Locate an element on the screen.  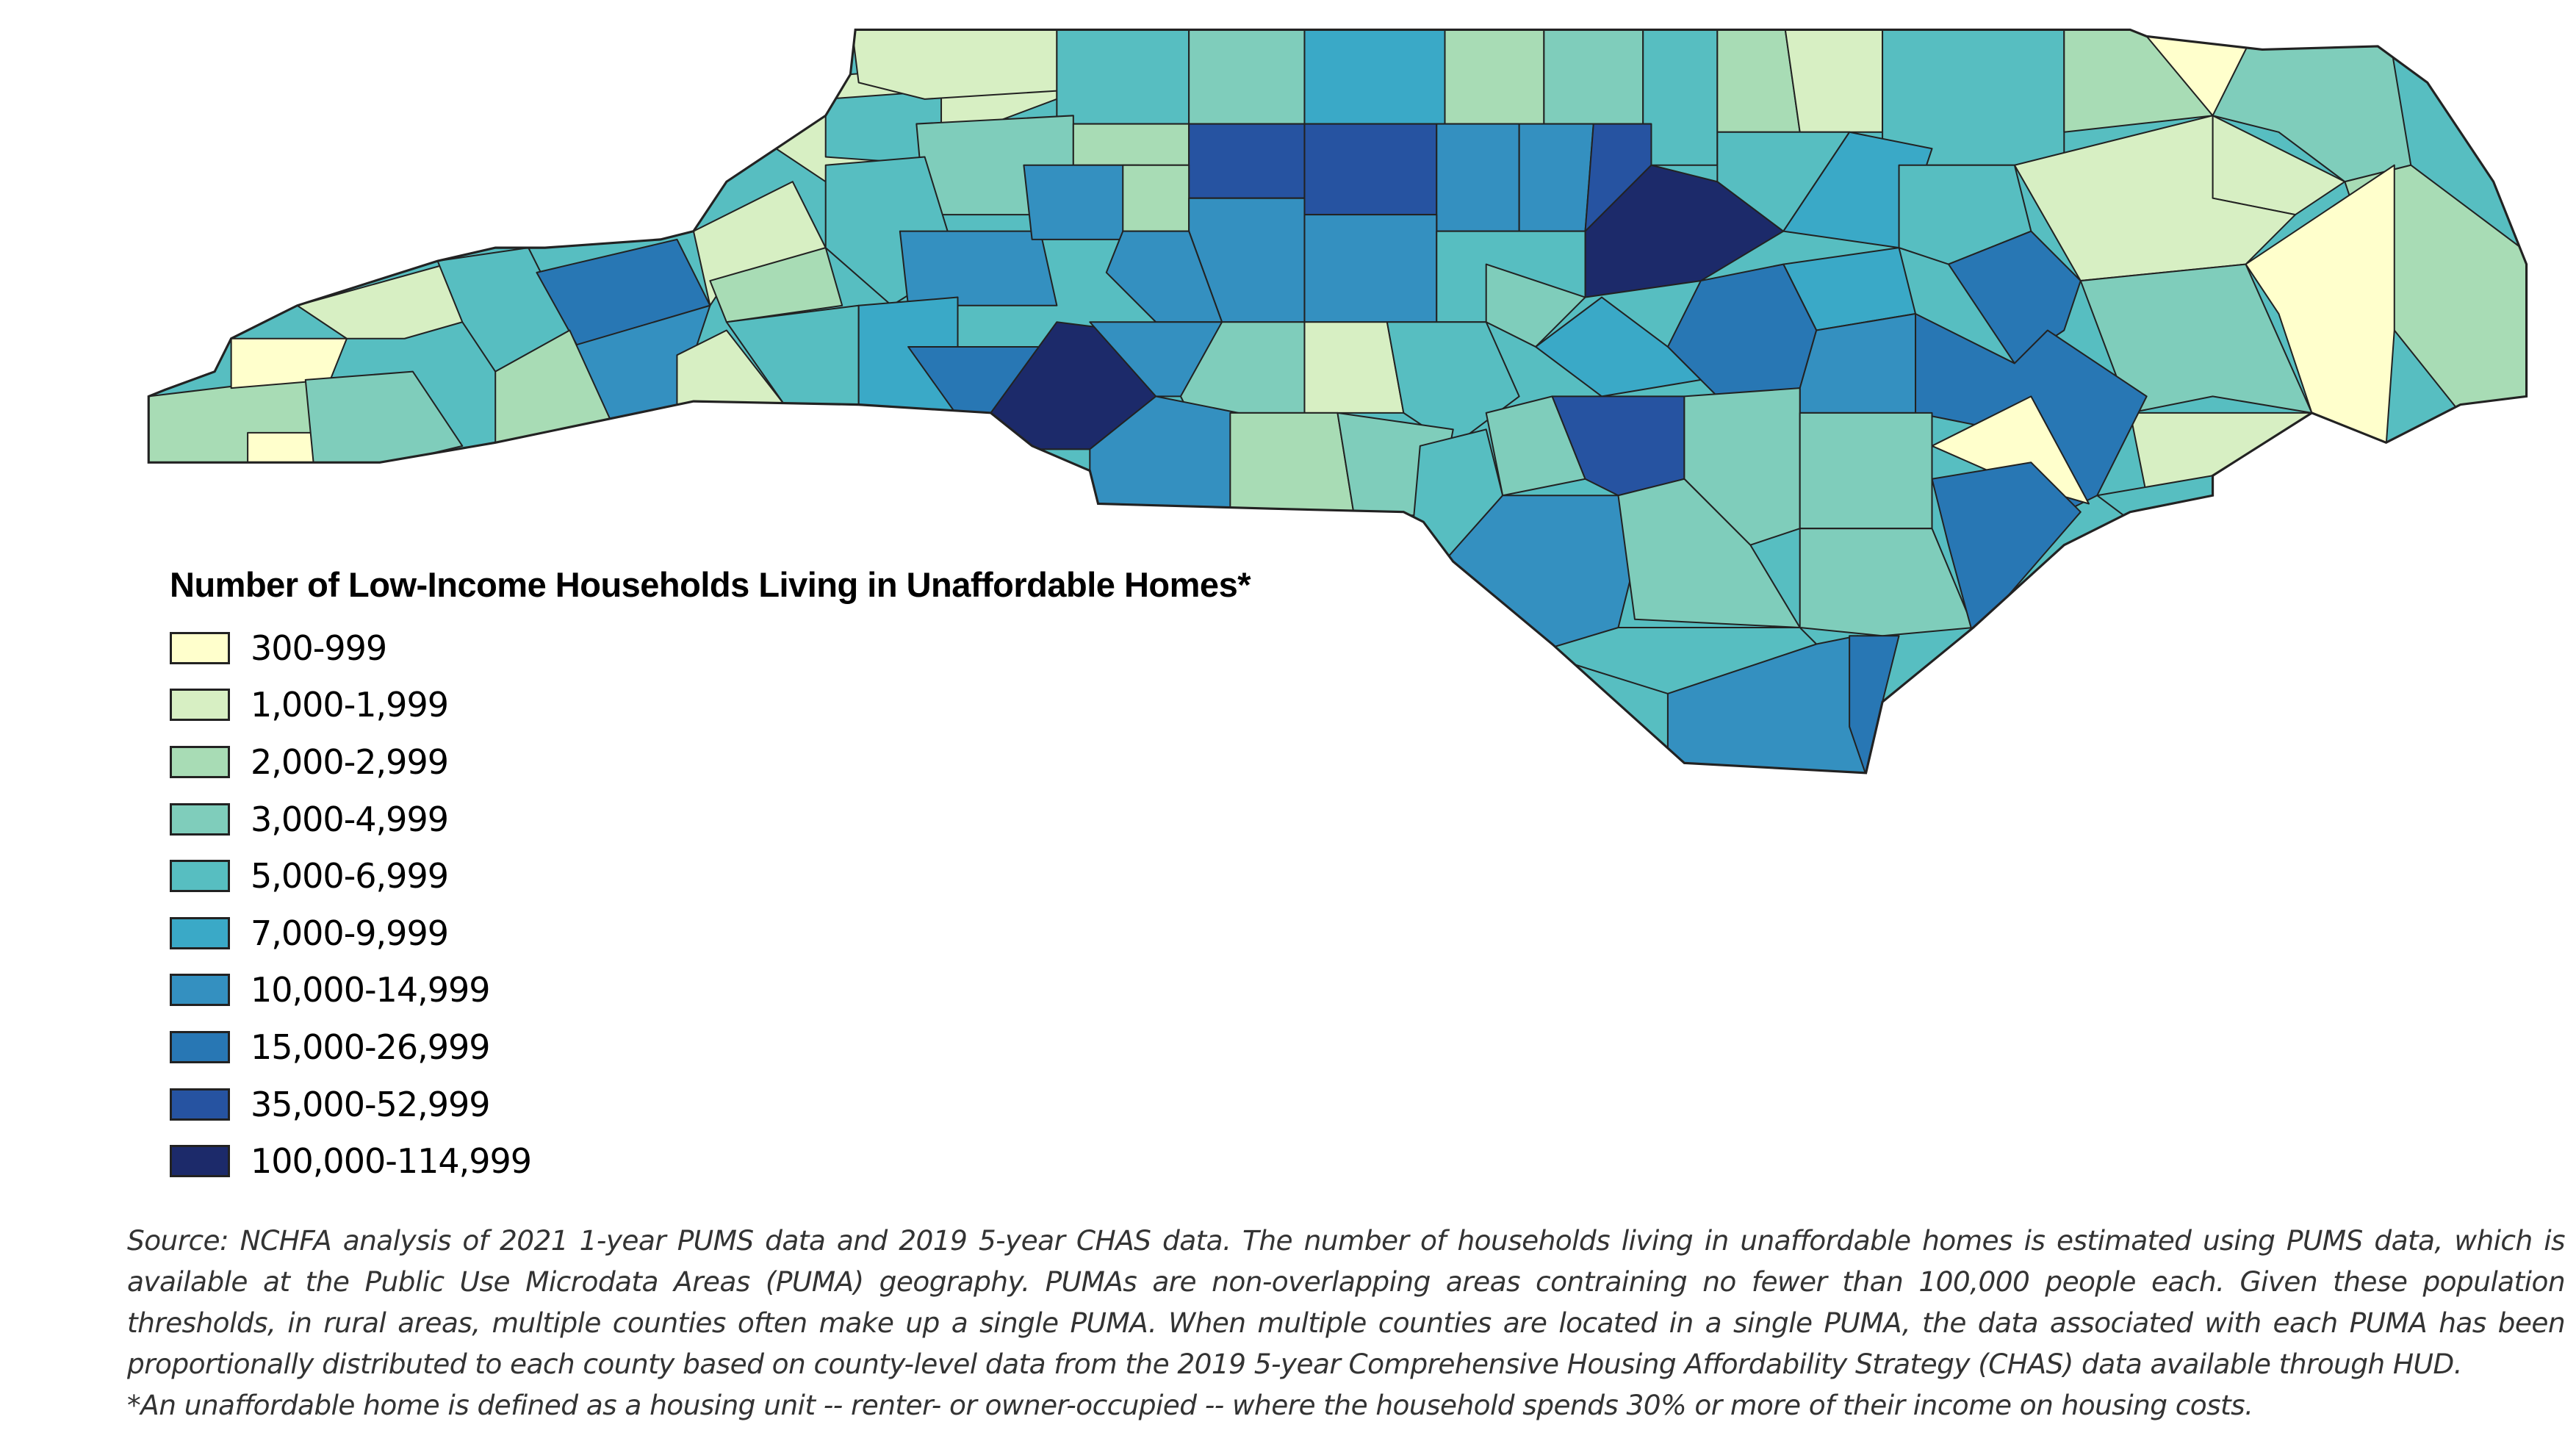
legend-item: 300-999 is located at coordinates (710, 648).